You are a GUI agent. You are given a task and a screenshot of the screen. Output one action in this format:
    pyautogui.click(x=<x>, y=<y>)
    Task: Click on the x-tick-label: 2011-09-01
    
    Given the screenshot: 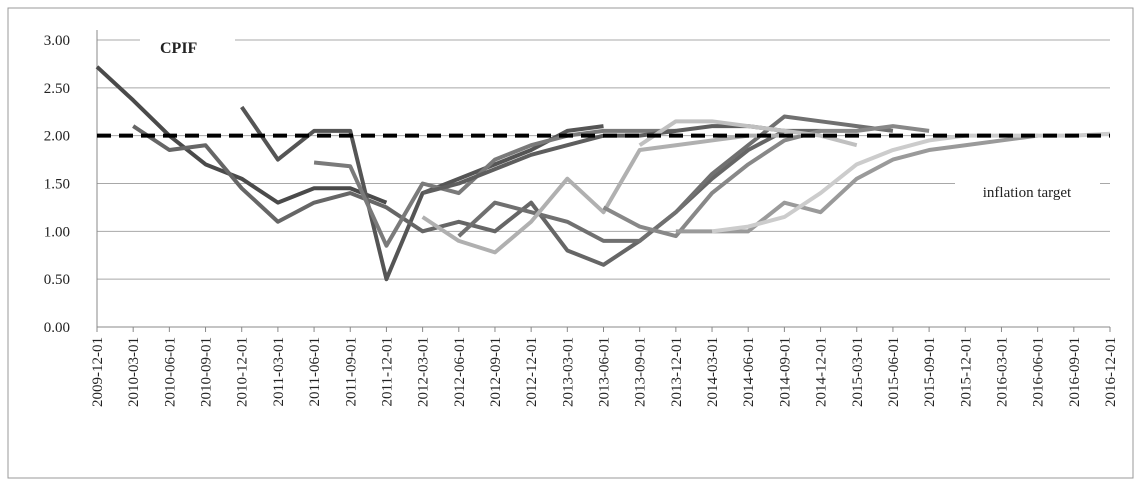 What is the action you would take?
    pyautogui.click(x=351, y=371)
    